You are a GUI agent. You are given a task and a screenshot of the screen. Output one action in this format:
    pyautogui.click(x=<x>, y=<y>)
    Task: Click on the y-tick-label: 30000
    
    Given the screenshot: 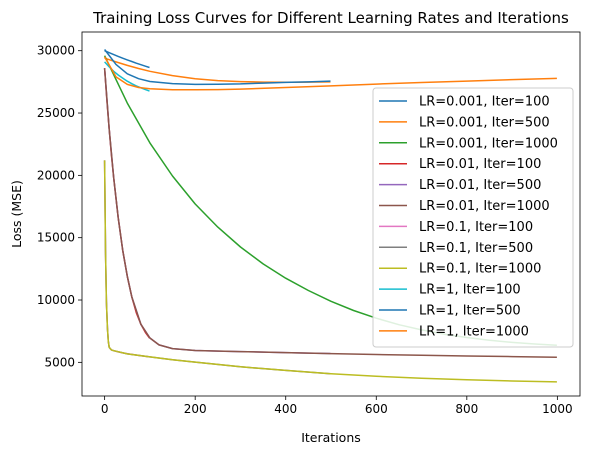 What is the action you would take?
    pyautogui.click(x=56, y=51)
    